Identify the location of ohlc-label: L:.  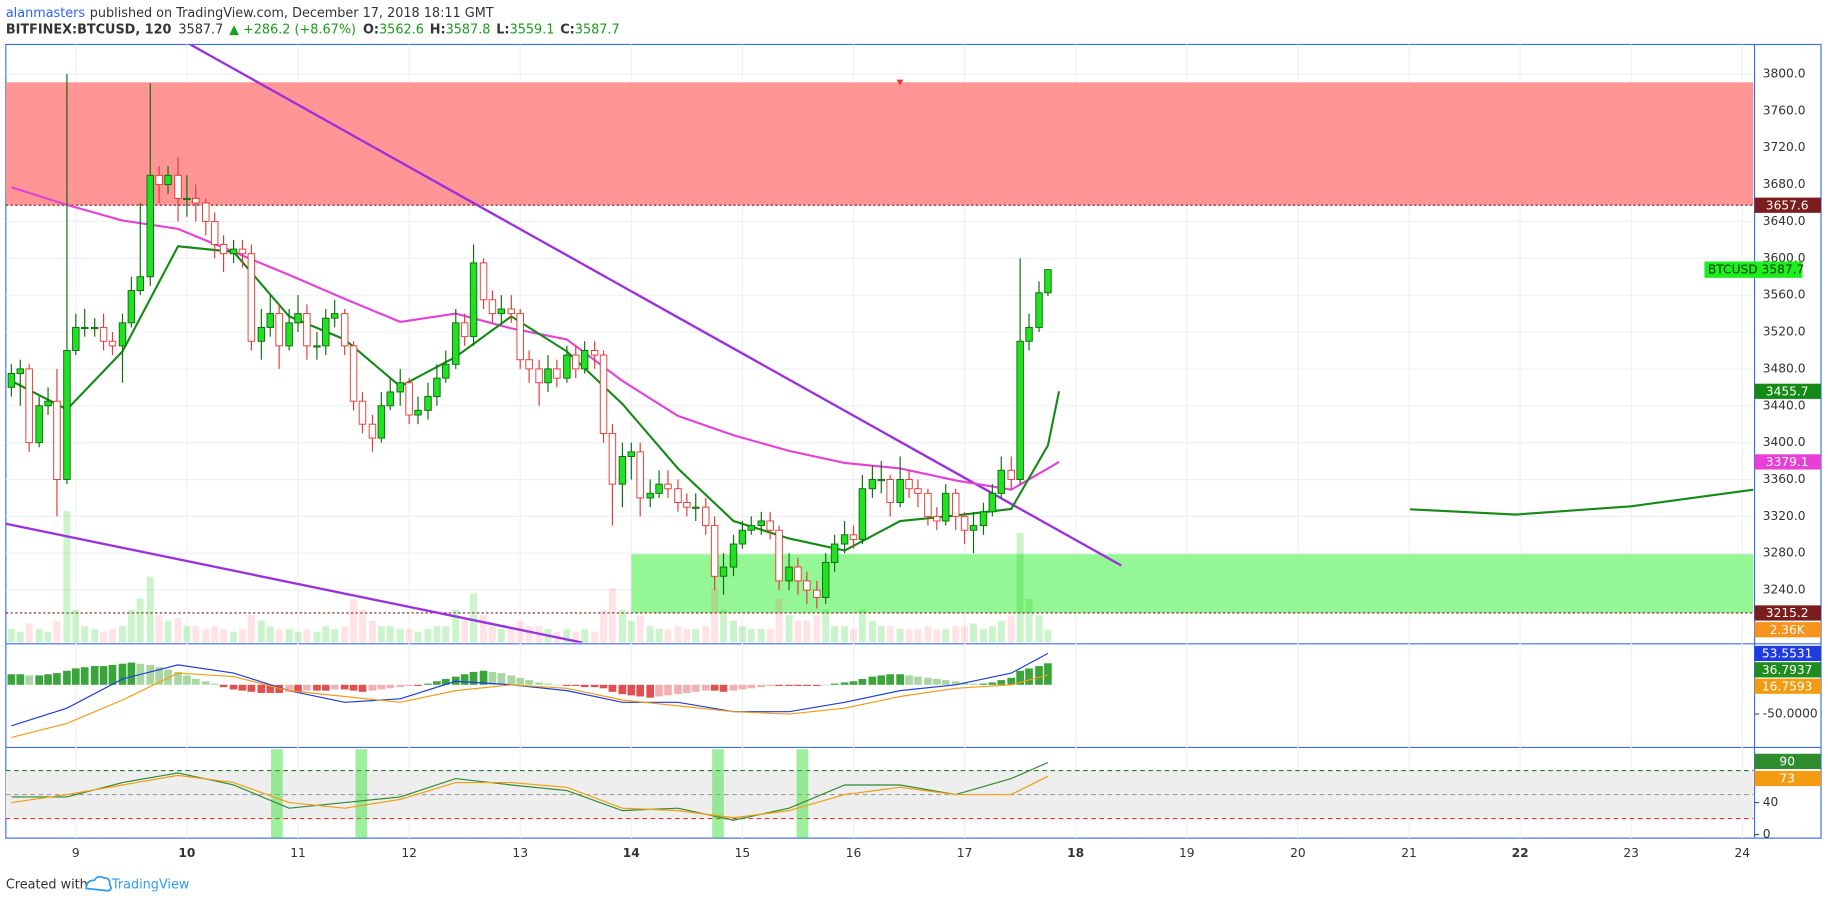
(502, 29).